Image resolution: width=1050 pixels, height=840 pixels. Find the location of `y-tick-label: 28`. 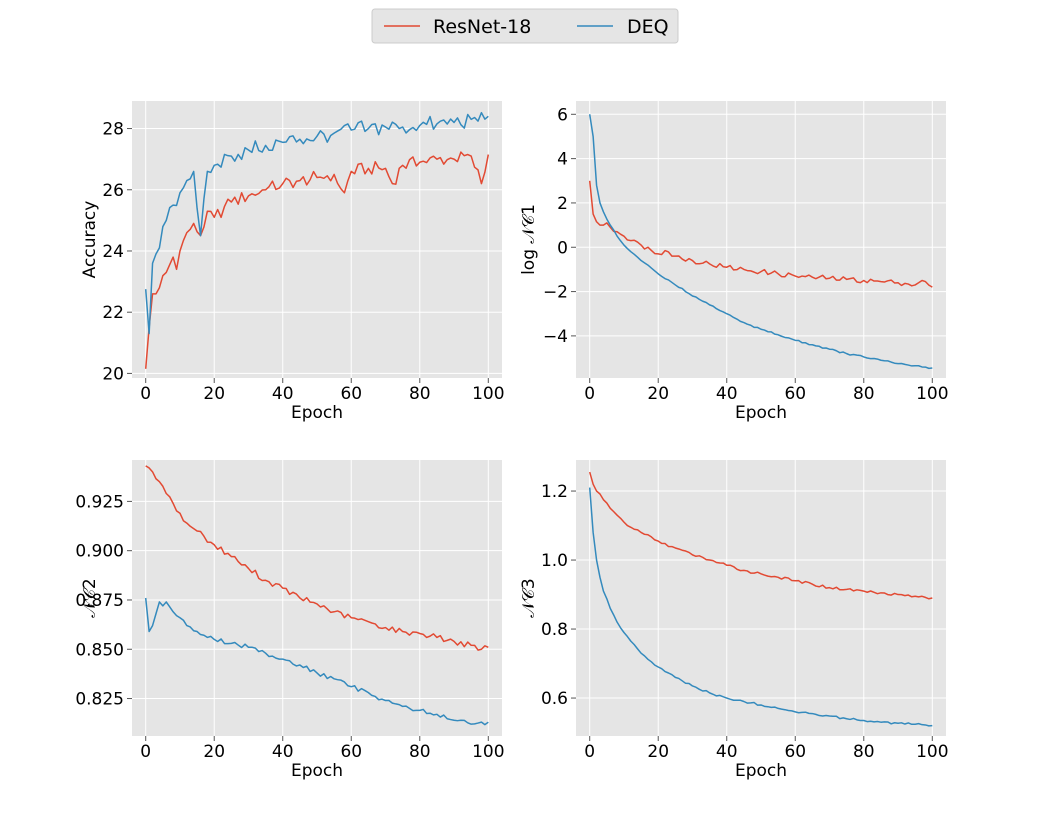

y-tick-label: 28 is located at coordinates (113, 130).